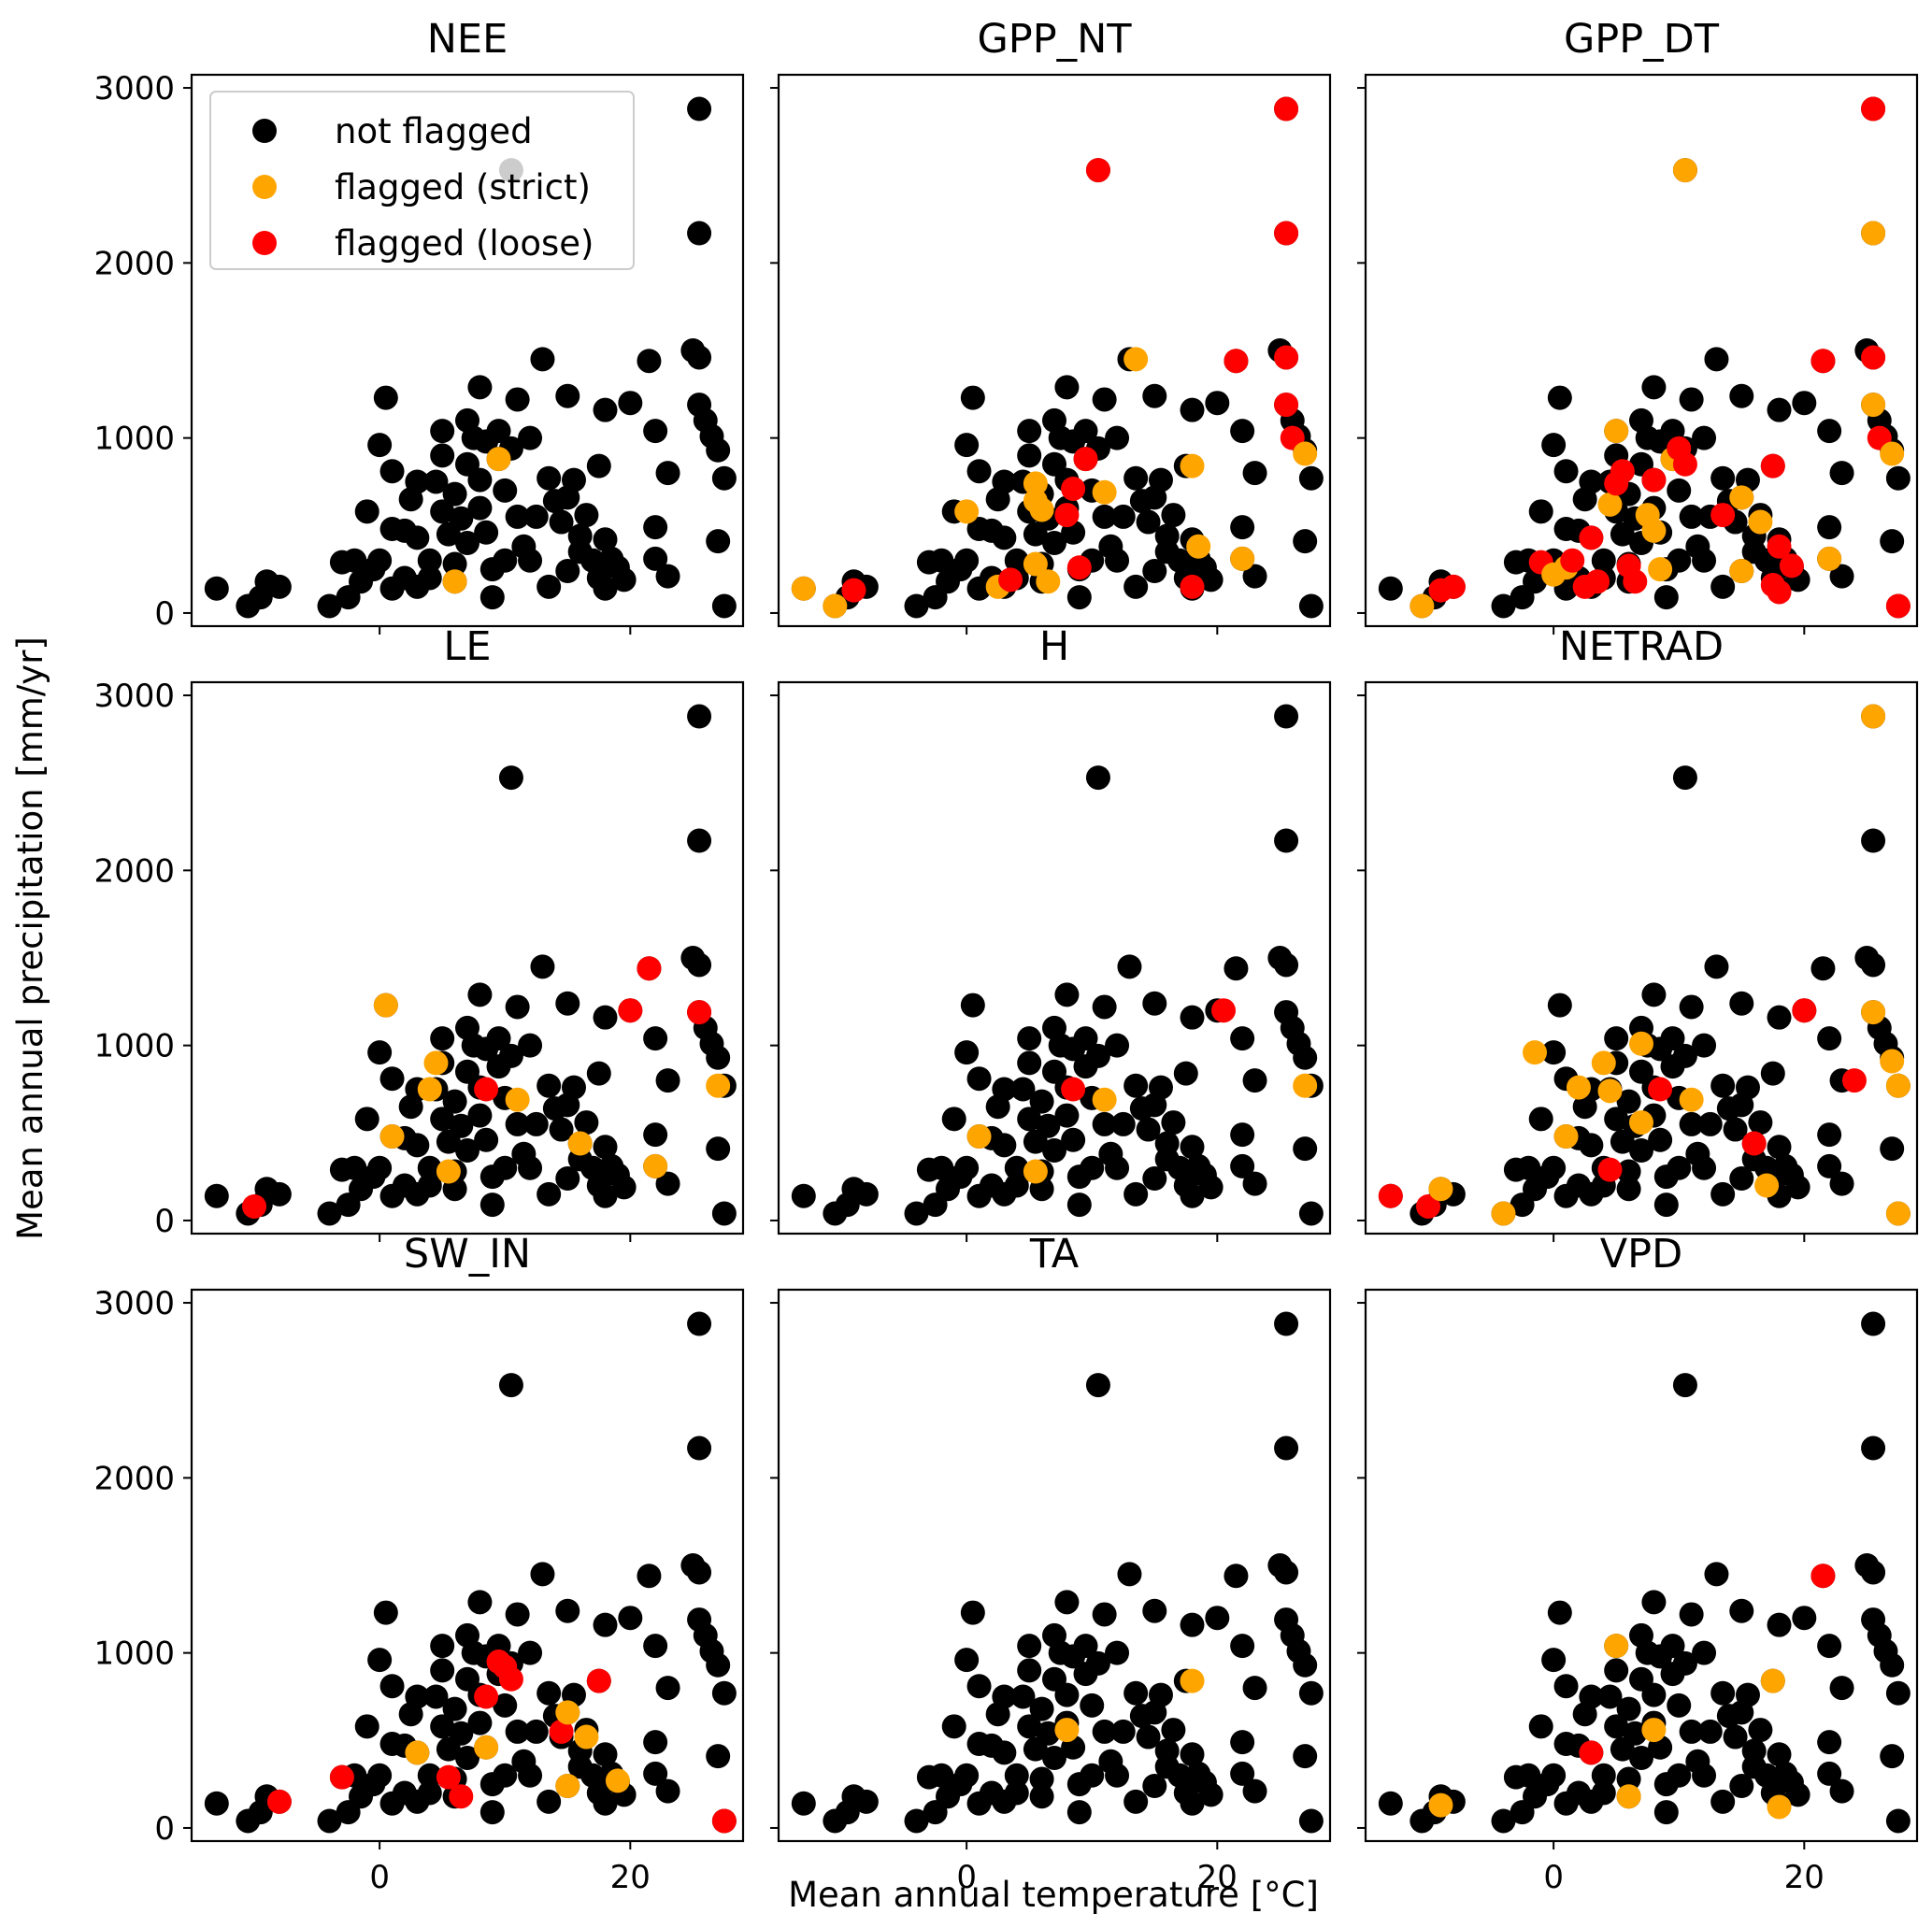 Image resolution: width=1932 pixels, height=1928 pixels. What do you see at coordinates (30, 938) in the screenshot?
I see `y-axis-label: Mean annual precipitation [mm/yr]` at bounding box center [30, 938].